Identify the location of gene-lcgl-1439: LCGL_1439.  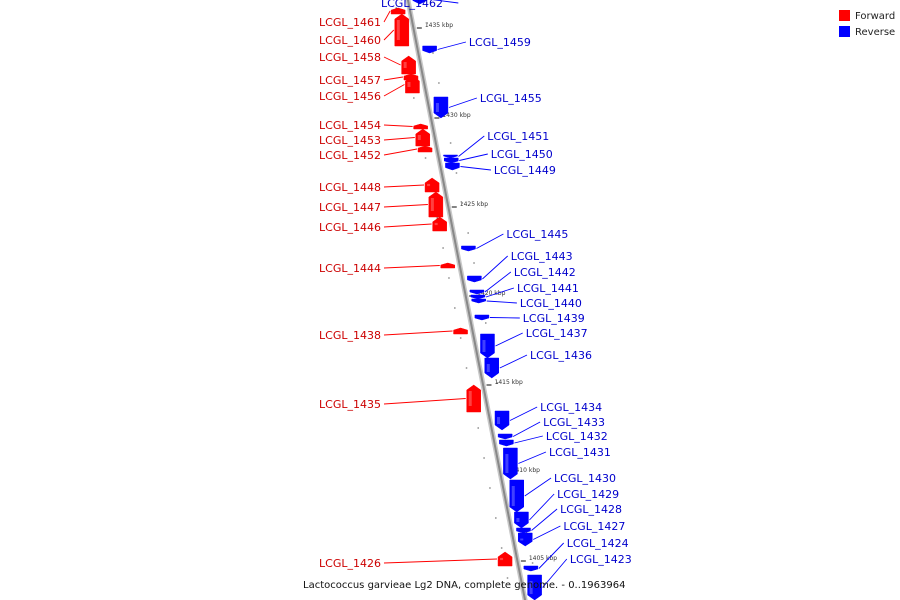
(529, 318).